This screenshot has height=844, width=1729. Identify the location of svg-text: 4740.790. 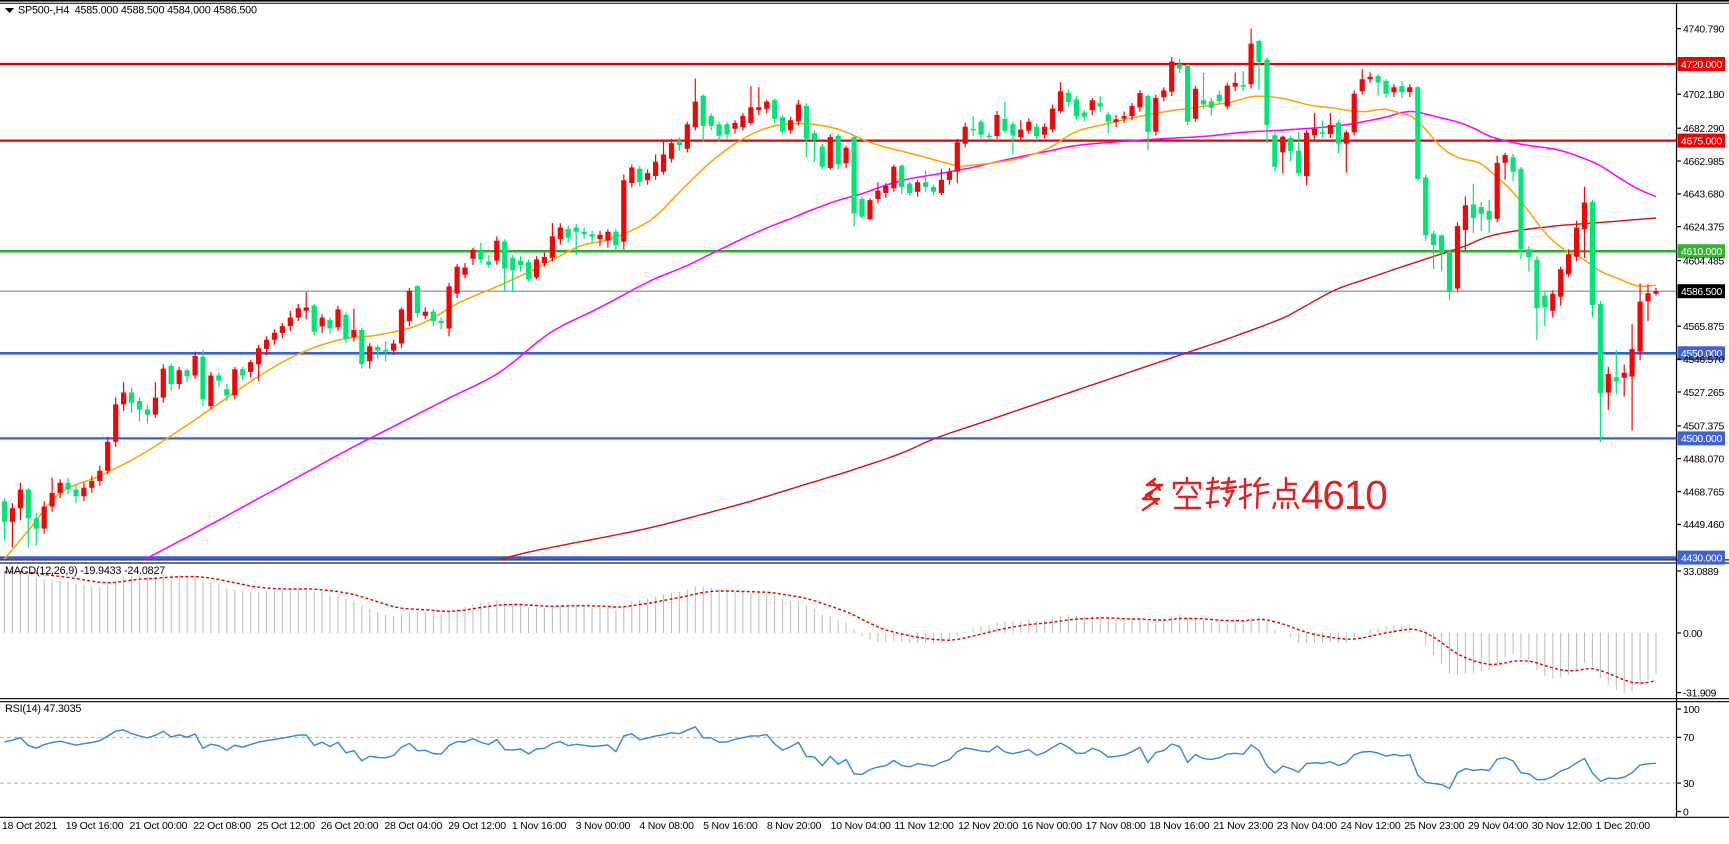
(1703, 29).